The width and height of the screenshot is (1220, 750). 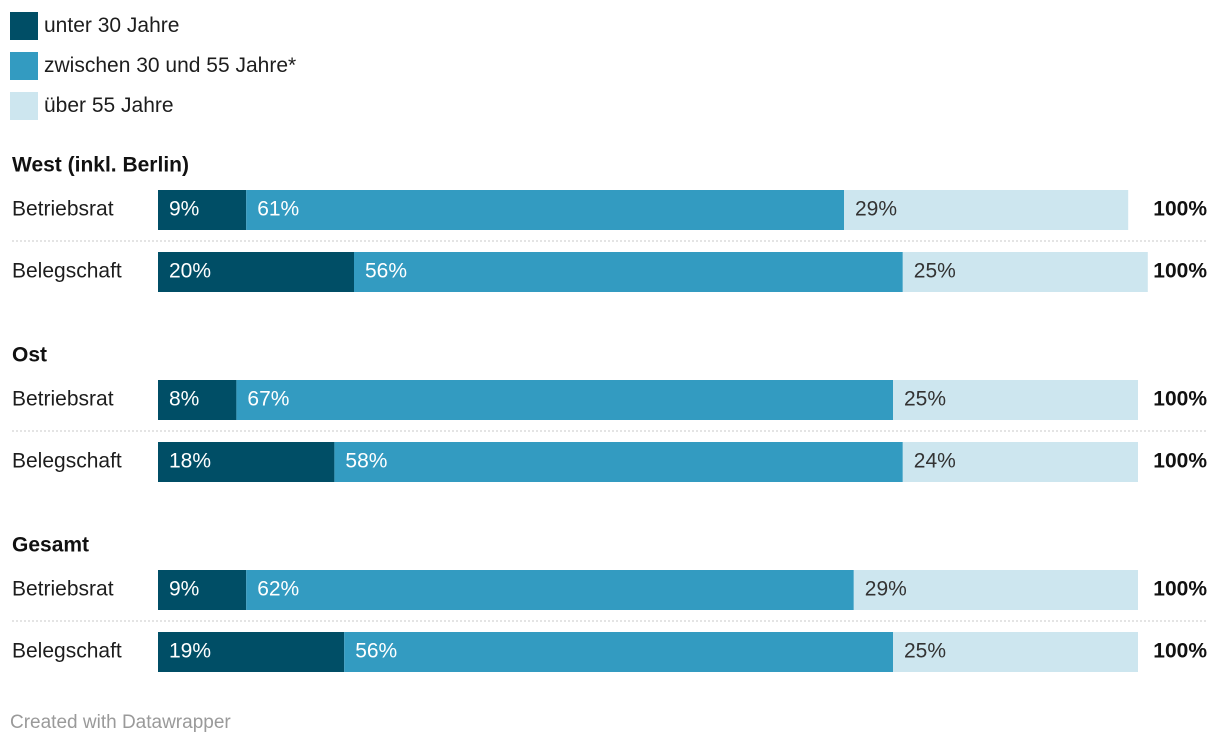 I want to click on group-2-row-1-label: Betriebsrat, so click(x=63, y=399).